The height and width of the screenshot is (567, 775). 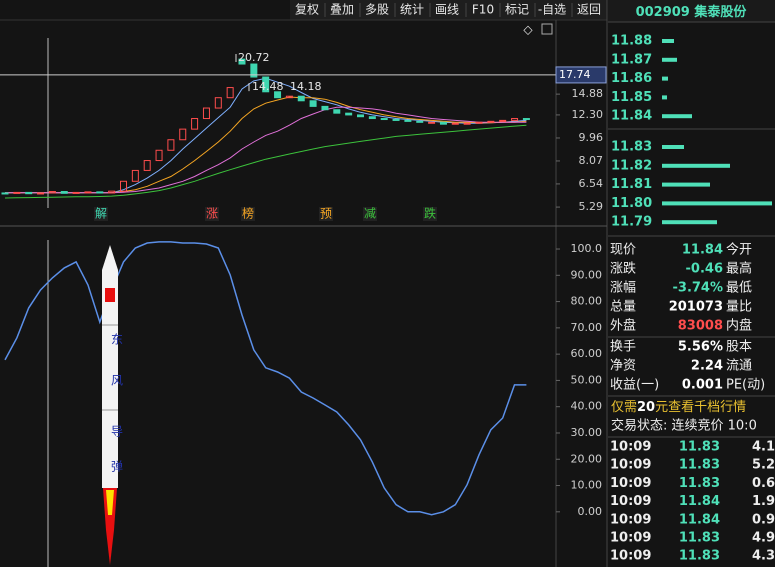 What do you see at coordinates (623, 347) in the screenshot?
I see `quote-label: 换手` at bounding box center [623, 347].